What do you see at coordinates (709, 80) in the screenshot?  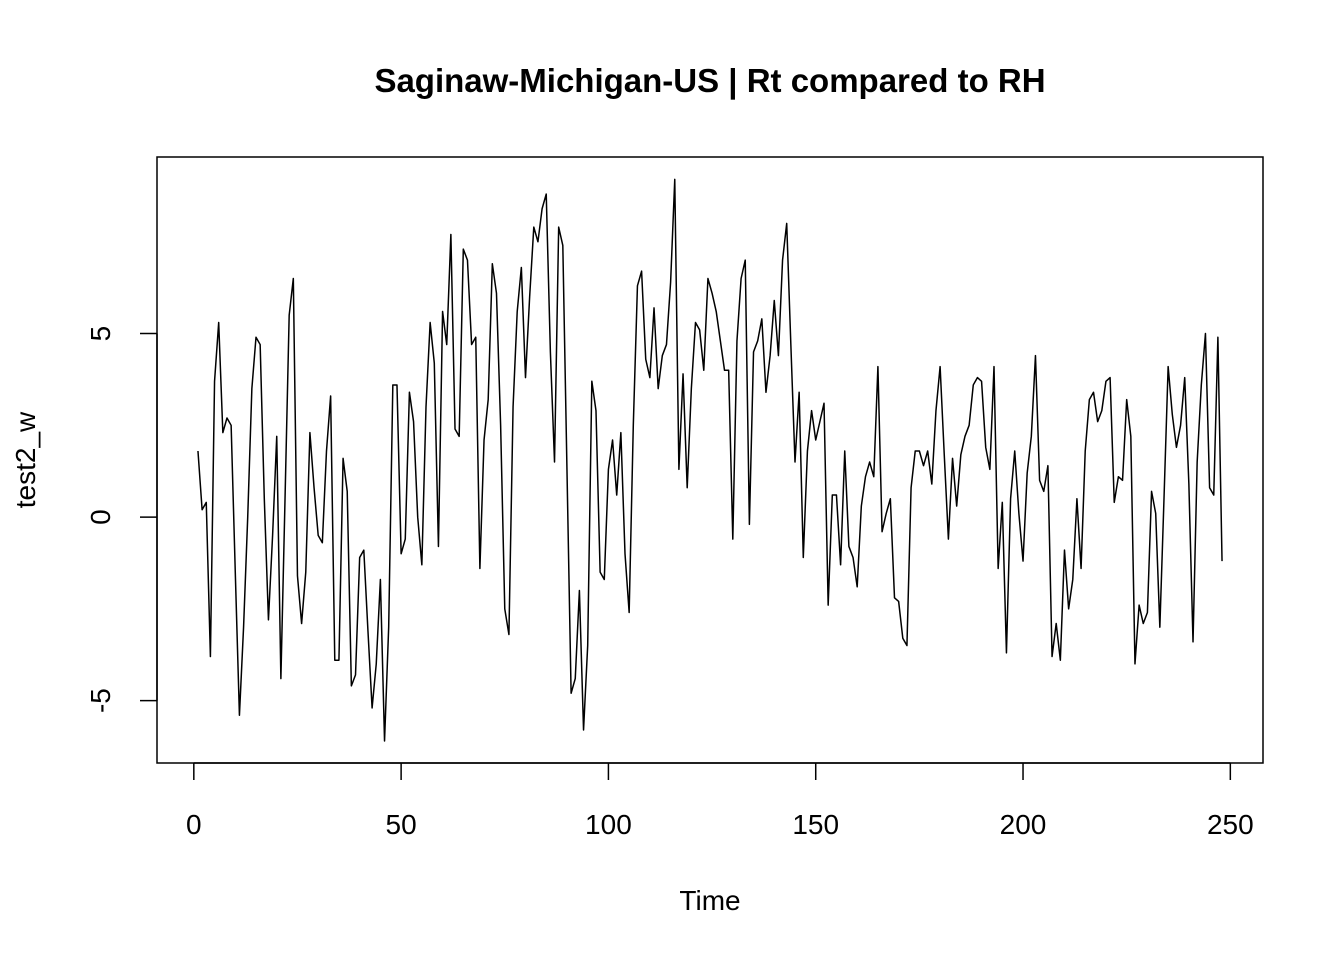 I see `chart-title: Saginaw-Michigan-US | Rt compared to RH` at bounding box center [709, 80].